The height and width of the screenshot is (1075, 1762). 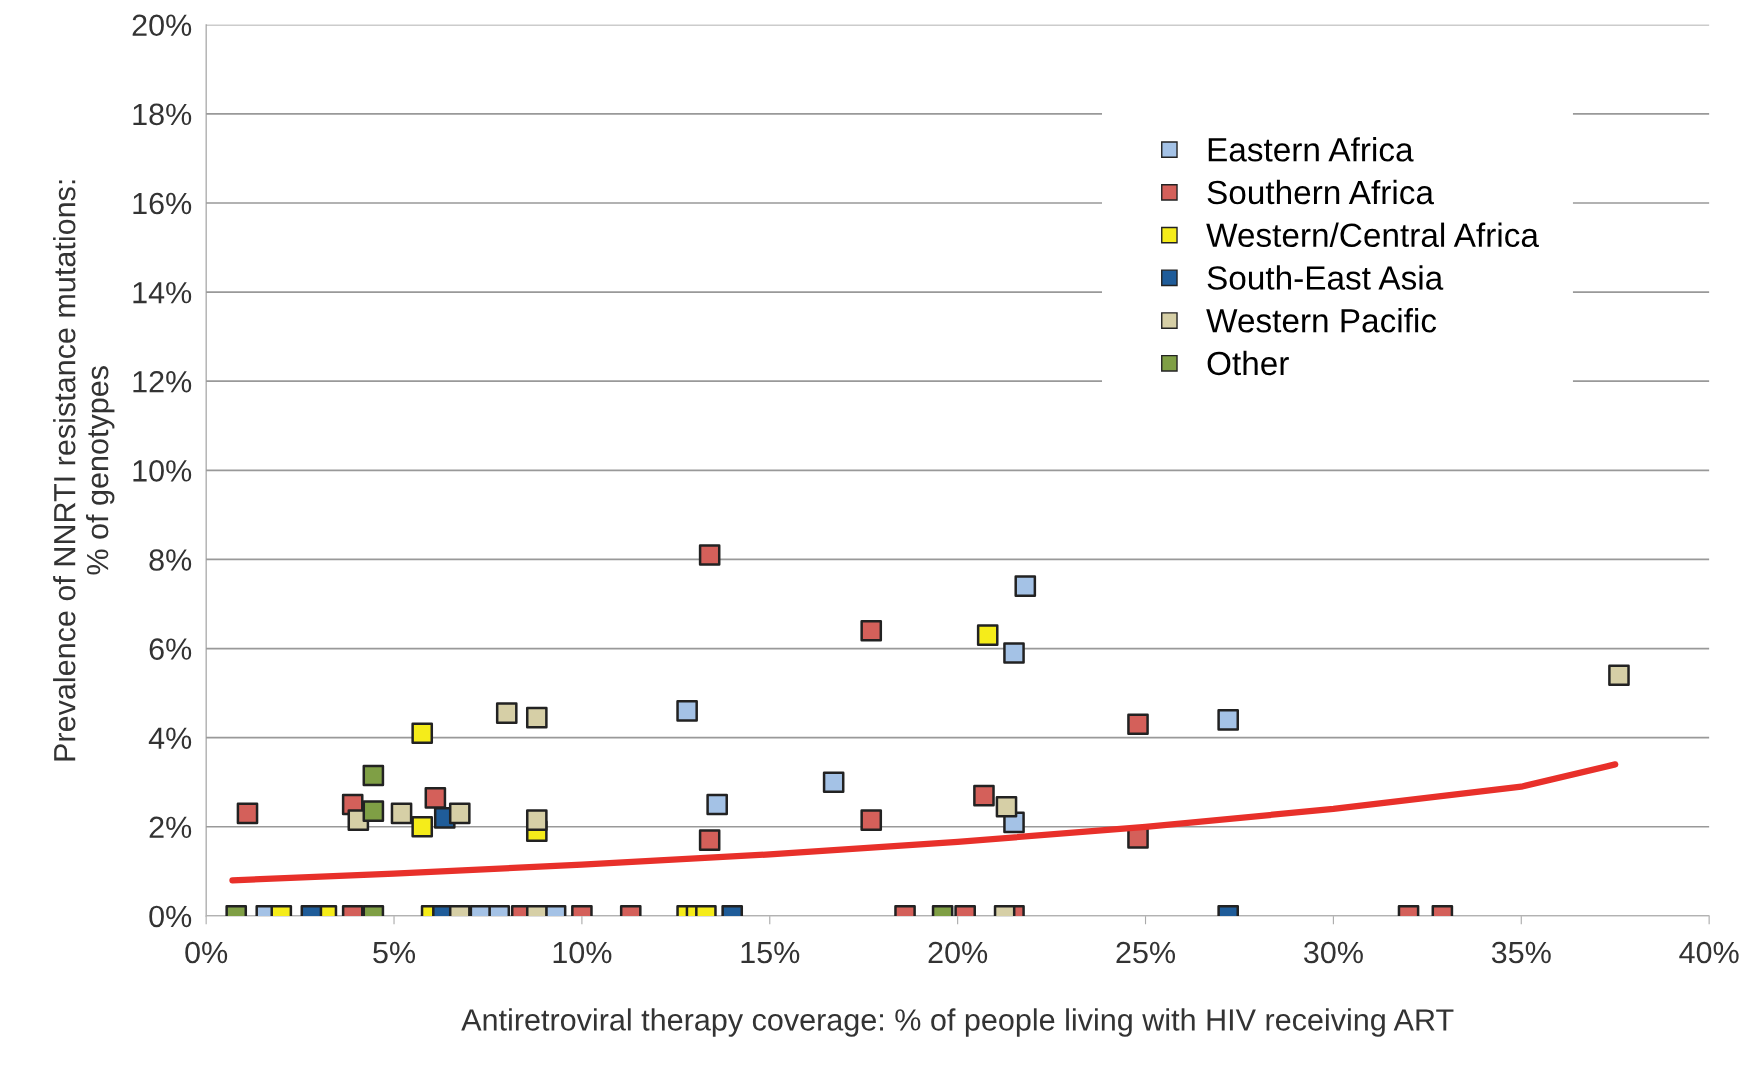 What do you see at coordinates (170, 649) in the screenshot?
I see `y-tick-label: 6%` at bounding box center [170, 649].